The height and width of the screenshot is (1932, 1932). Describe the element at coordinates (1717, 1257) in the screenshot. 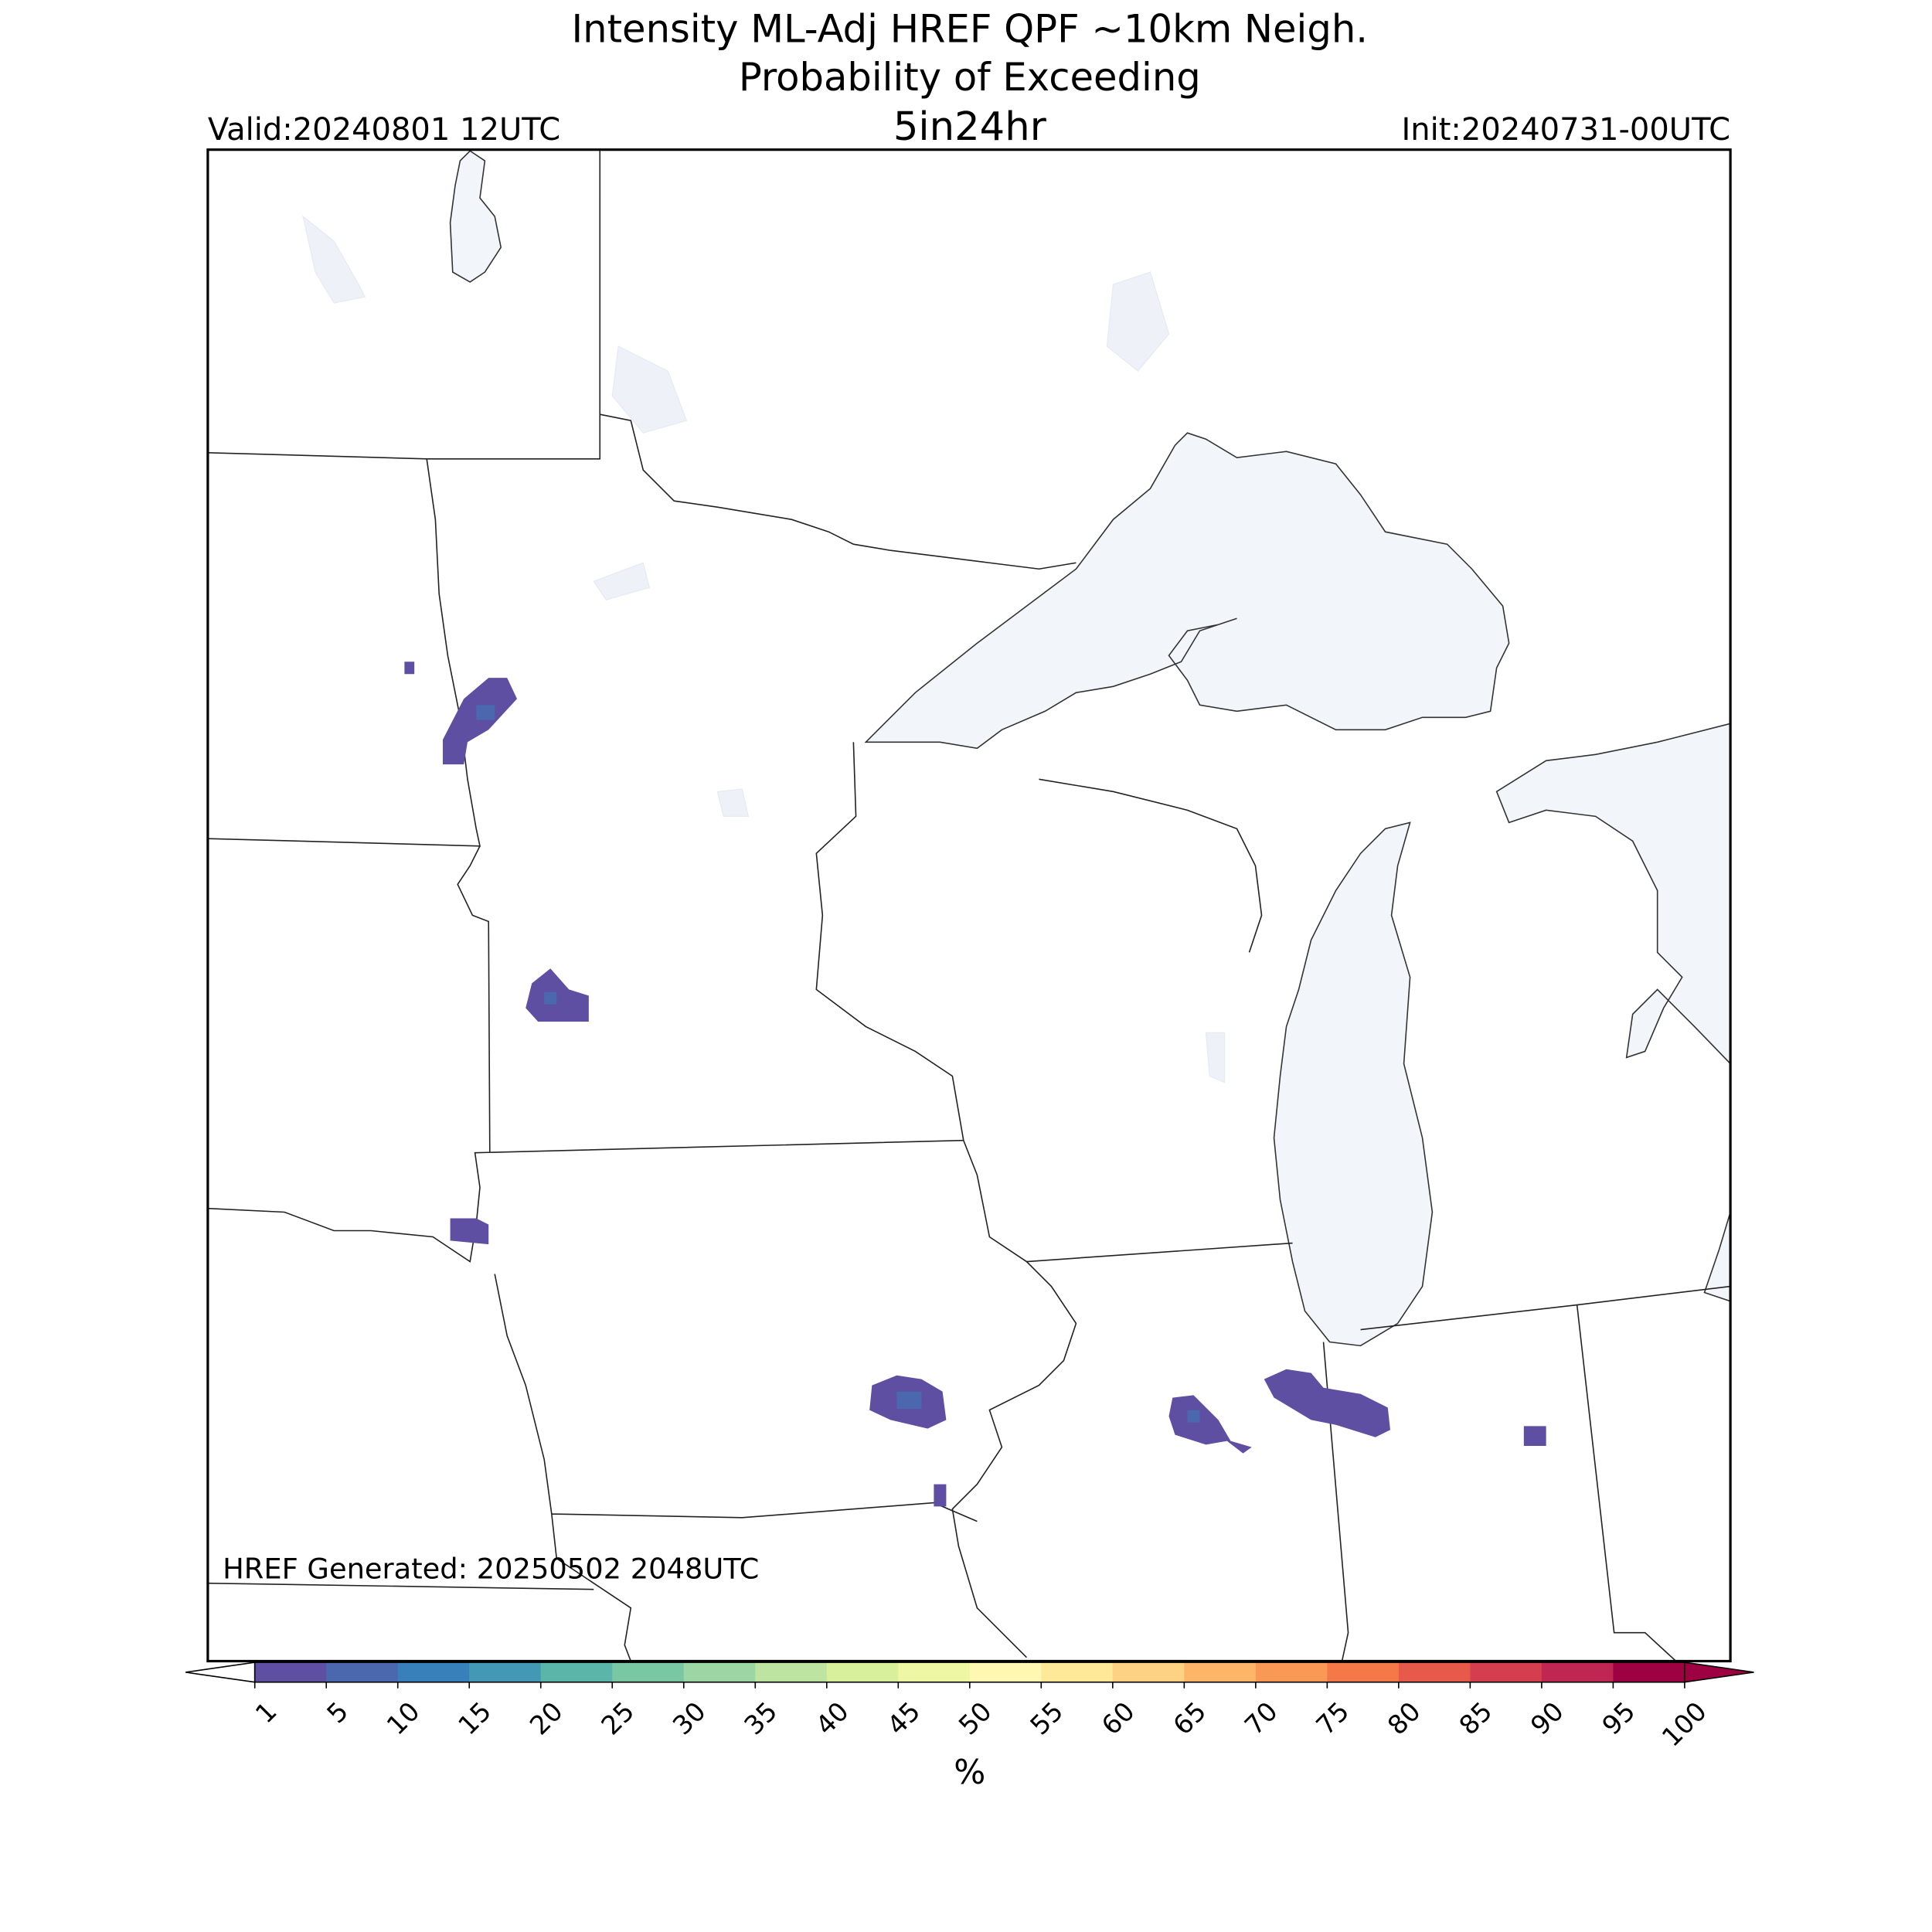

I see `lake-erie` at that location.